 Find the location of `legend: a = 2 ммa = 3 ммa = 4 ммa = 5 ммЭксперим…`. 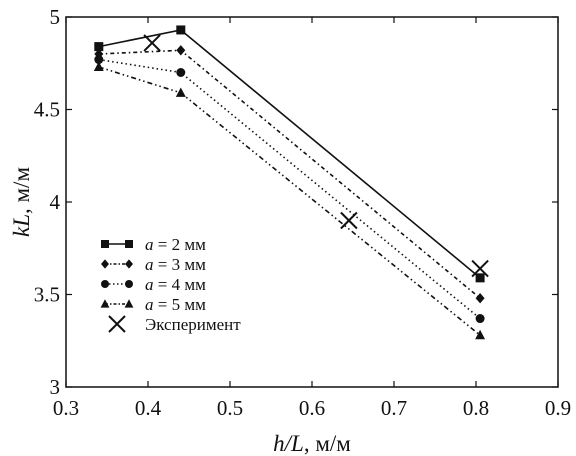

legend: a = 2 ммa = 3 ммa = 4 ммa = 5 ммЭксперим… is located at coordinates (170, 284).